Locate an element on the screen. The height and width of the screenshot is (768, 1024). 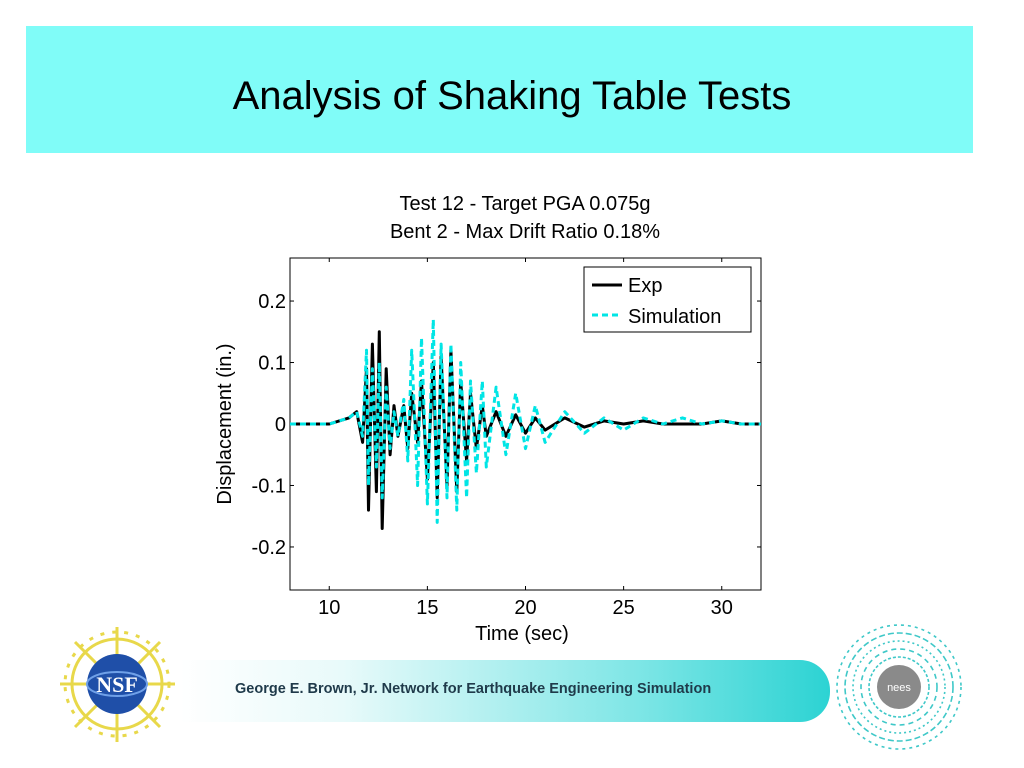
series-line-simulation is located at coordinates (525, 421).